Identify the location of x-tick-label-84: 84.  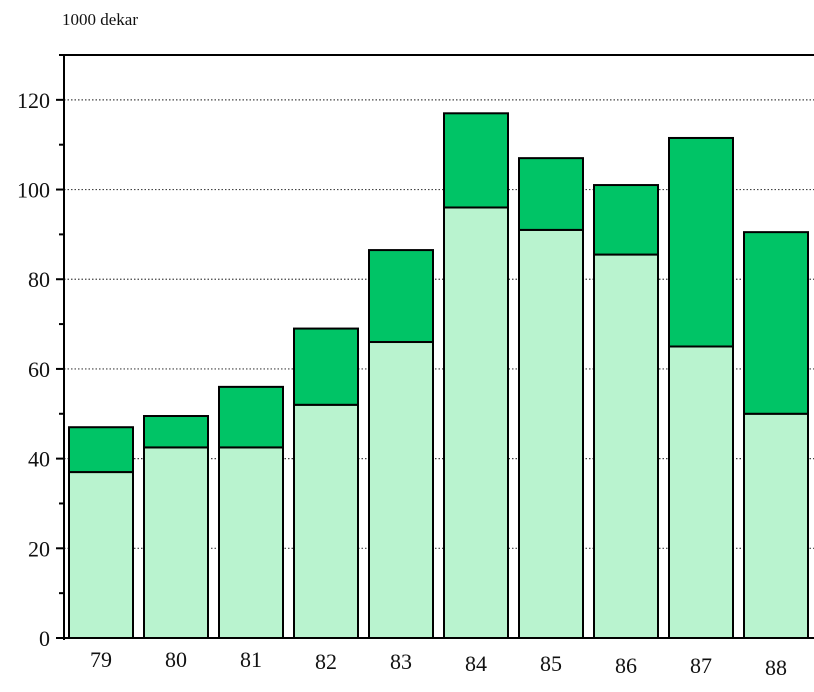
(476, 663).